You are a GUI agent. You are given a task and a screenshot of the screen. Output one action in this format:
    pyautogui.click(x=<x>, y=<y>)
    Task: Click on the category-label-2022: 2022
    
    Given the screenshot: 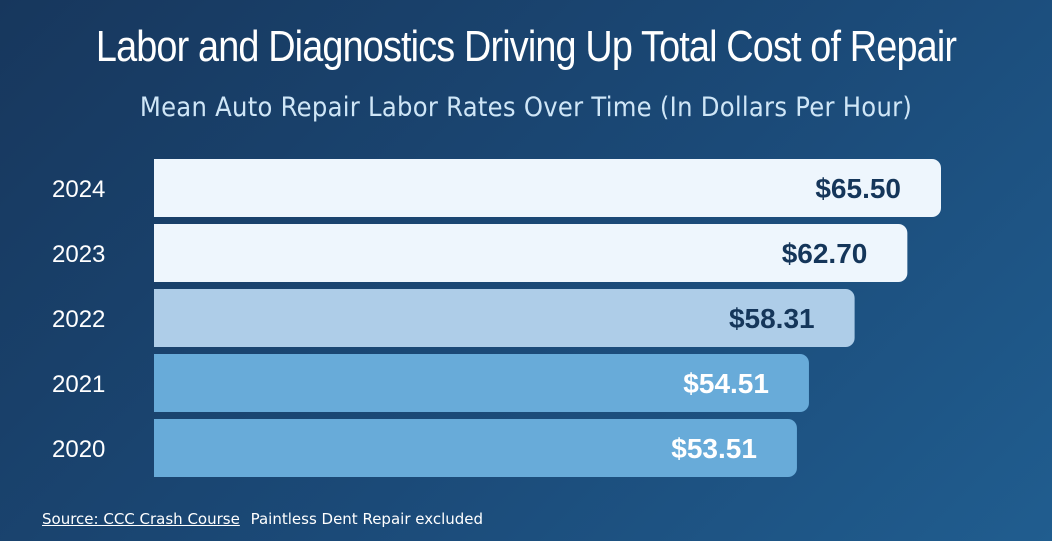 What is the action you would take?
    pyautogui.click(x=78, y=319)
    